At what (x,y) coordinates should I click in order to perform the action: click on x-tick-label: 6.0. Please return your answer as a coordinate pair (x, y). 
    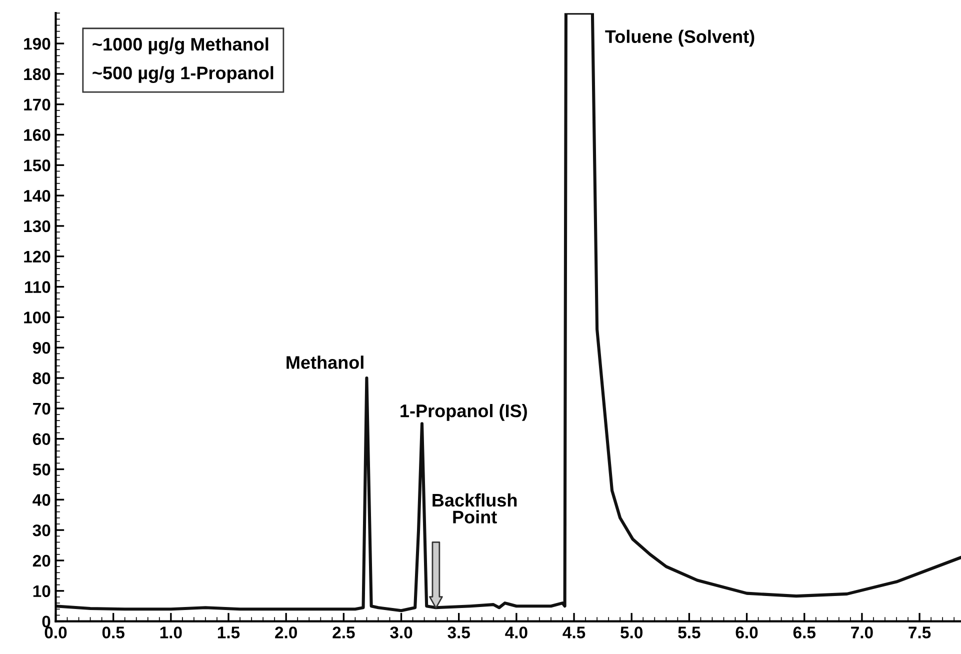
    Looking at the image, I should click on (747, 632).